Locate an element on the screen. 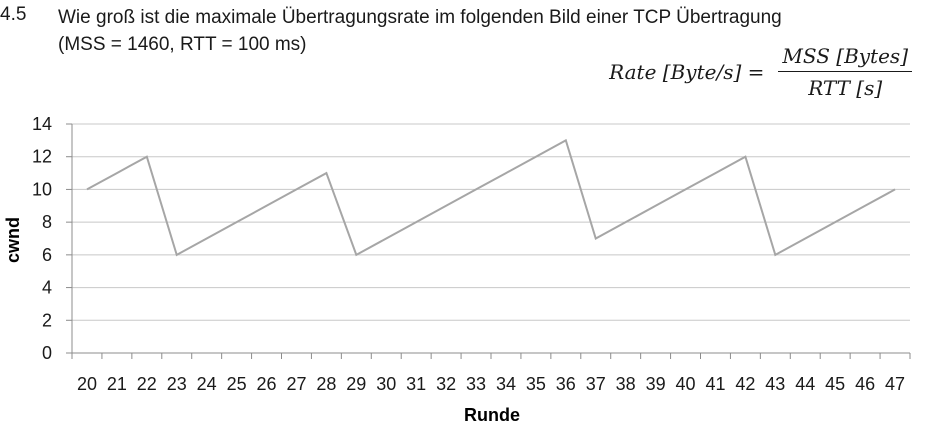 This screenshot has width=926, height=436. y-tick-label-2: 2 is located at coordinates (47, 320).